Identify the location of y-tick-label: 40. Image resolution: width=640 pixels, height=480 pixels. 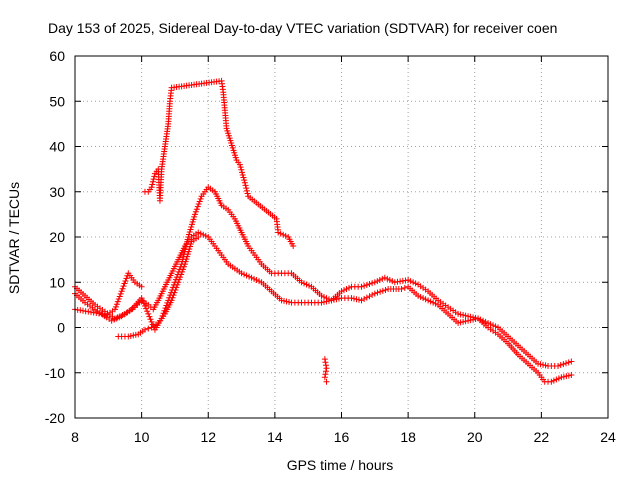
(57, 147).